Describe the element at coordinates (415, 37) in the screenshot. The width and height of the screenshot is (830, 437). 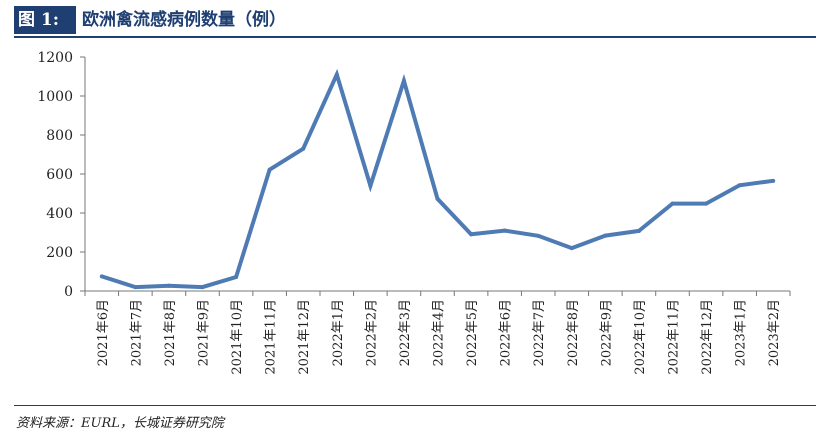
I see `header-divider` at that location.